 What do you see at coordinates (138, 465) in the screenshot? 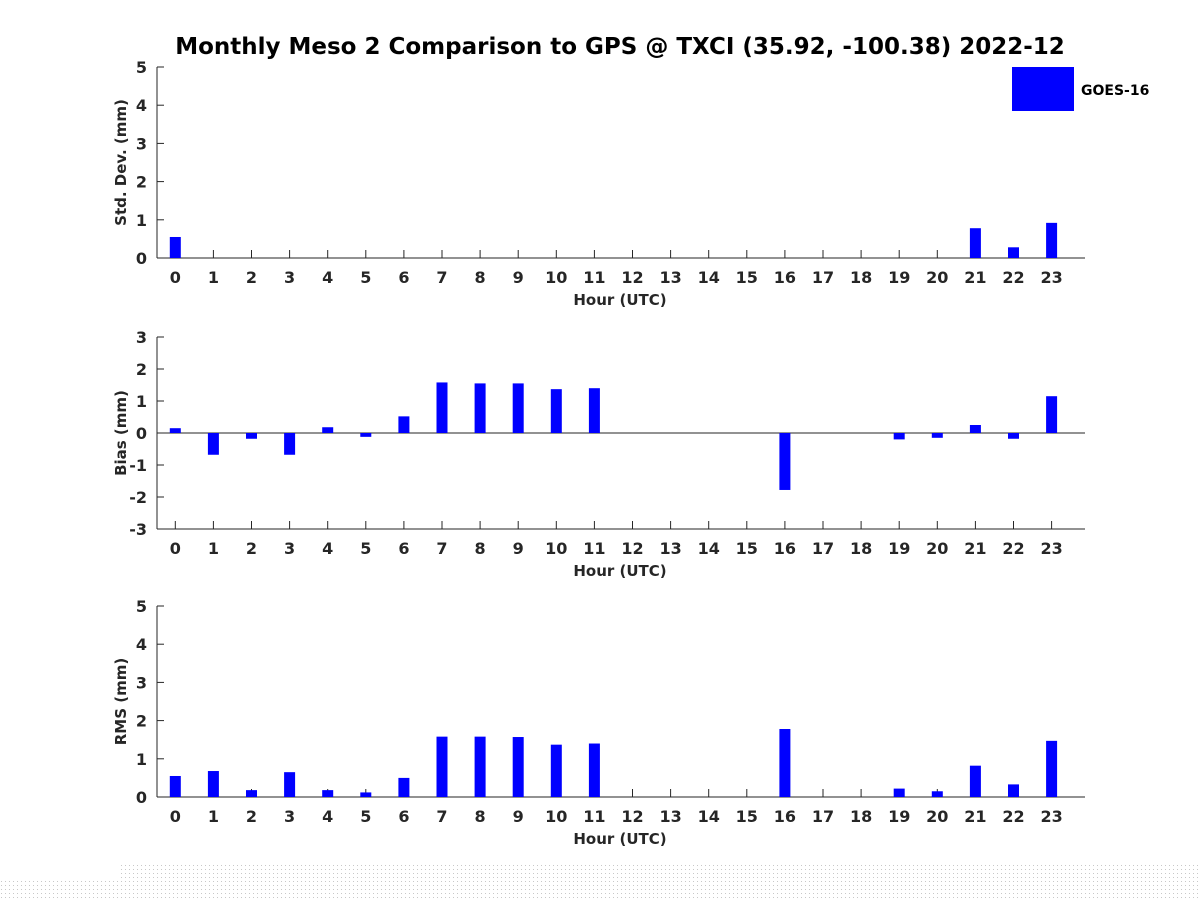
I see `y-tick-label: -1` at bounding box center [138, 465].